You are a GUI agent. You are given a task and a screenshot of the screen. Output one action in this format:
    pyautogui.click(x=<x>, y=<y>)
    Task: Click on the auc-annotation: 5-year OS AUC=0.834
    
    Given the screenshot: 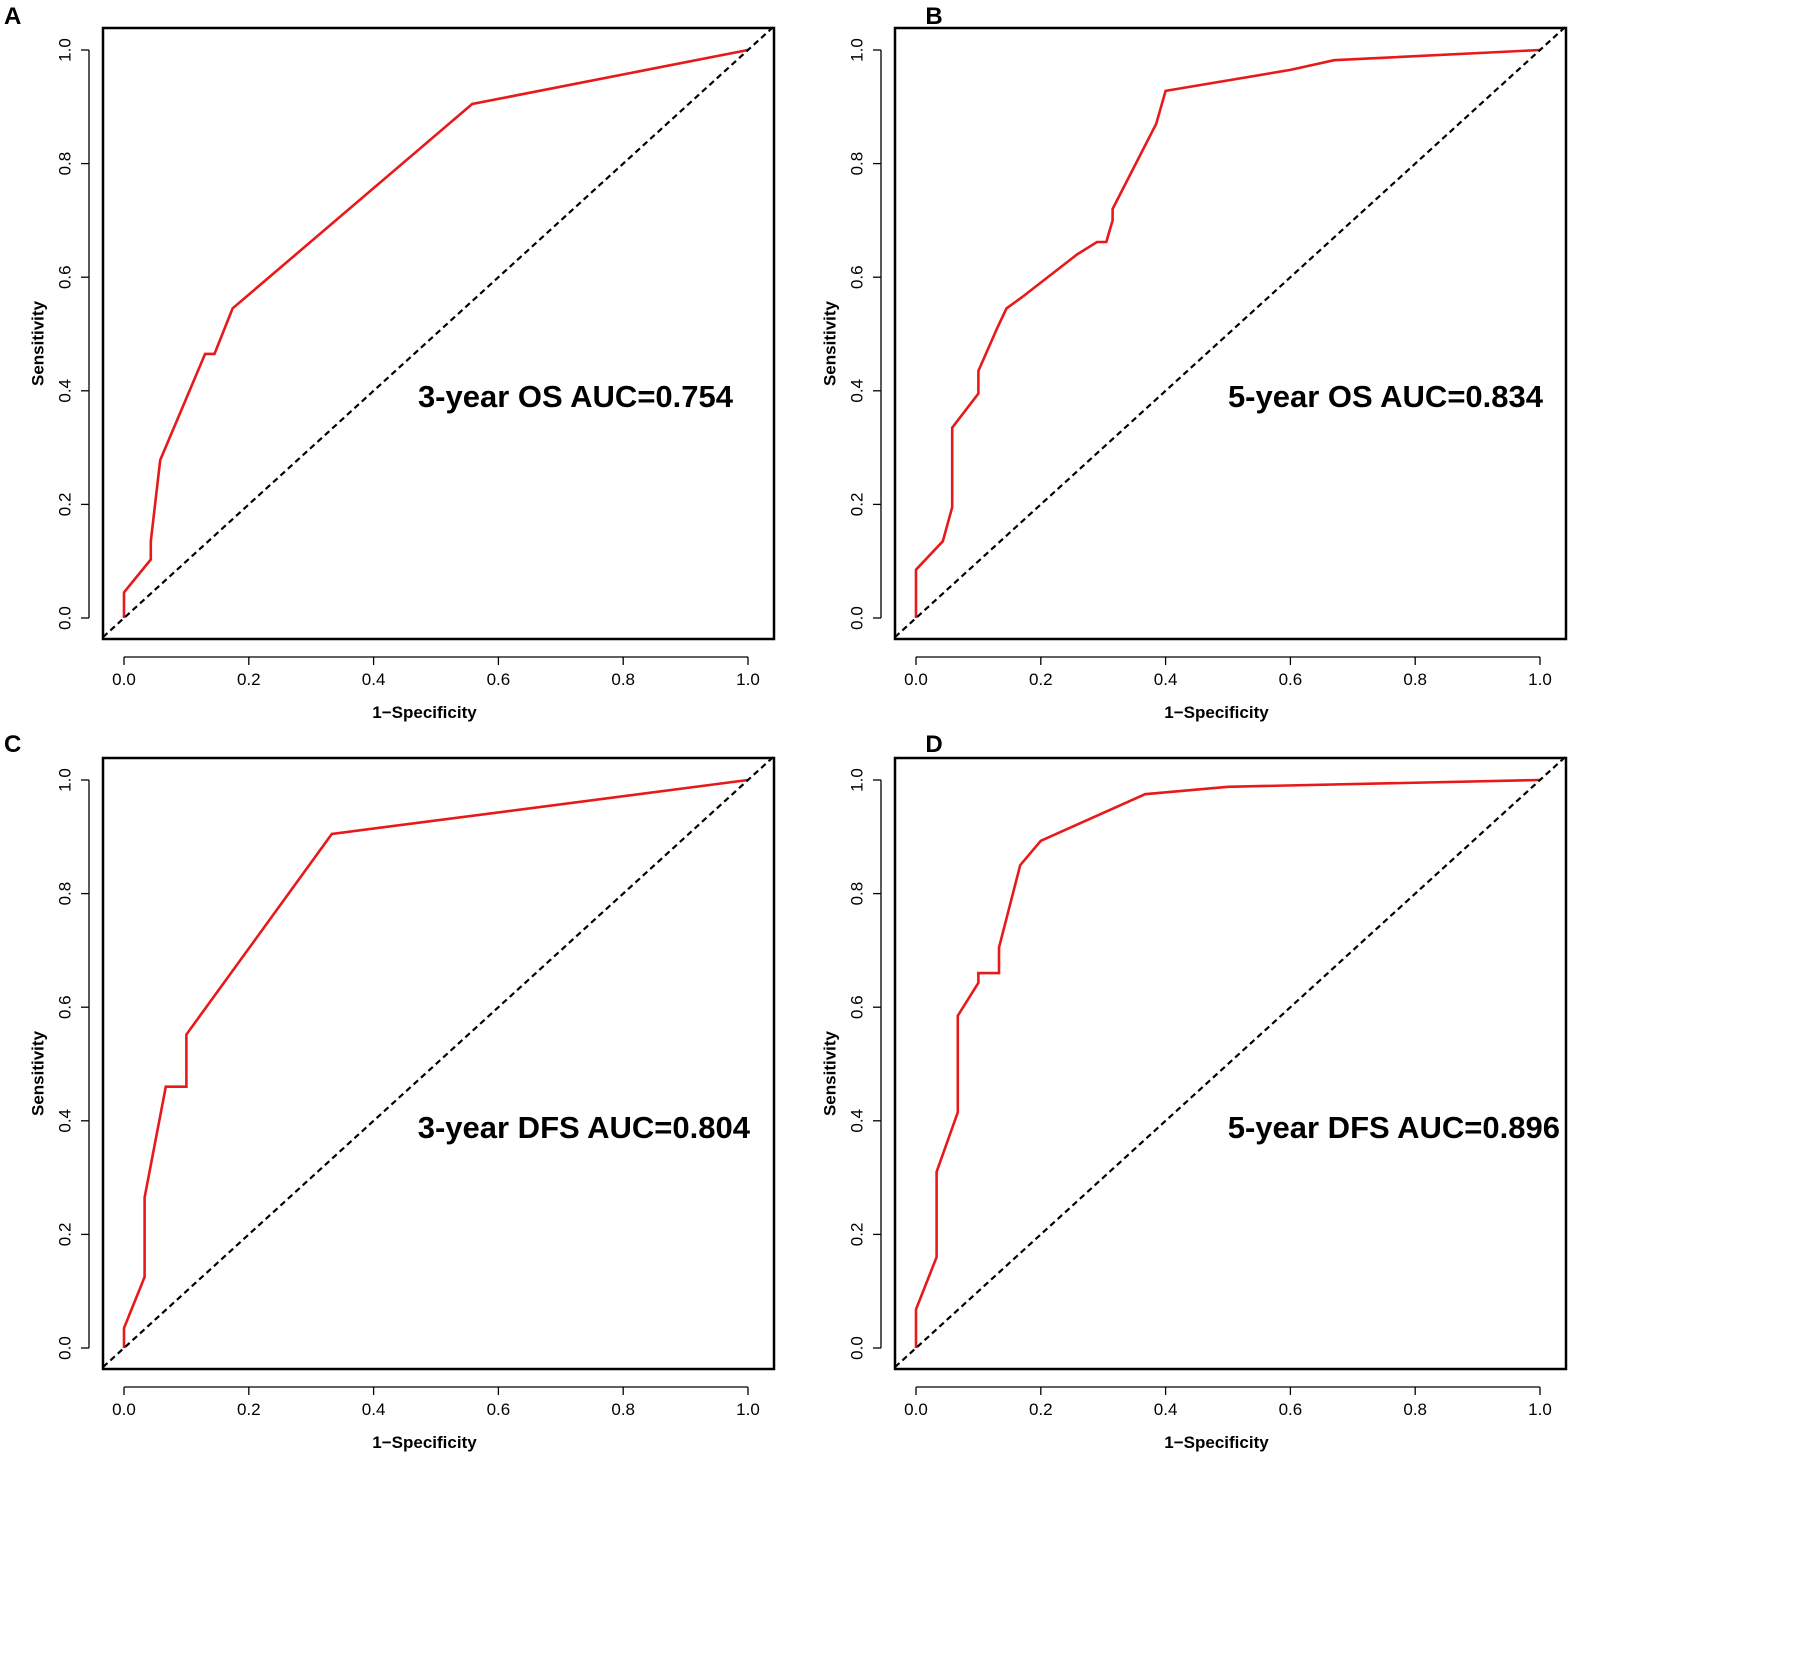 What is the action you would take?
    pyautogui.click(x=1386, y=396)
    